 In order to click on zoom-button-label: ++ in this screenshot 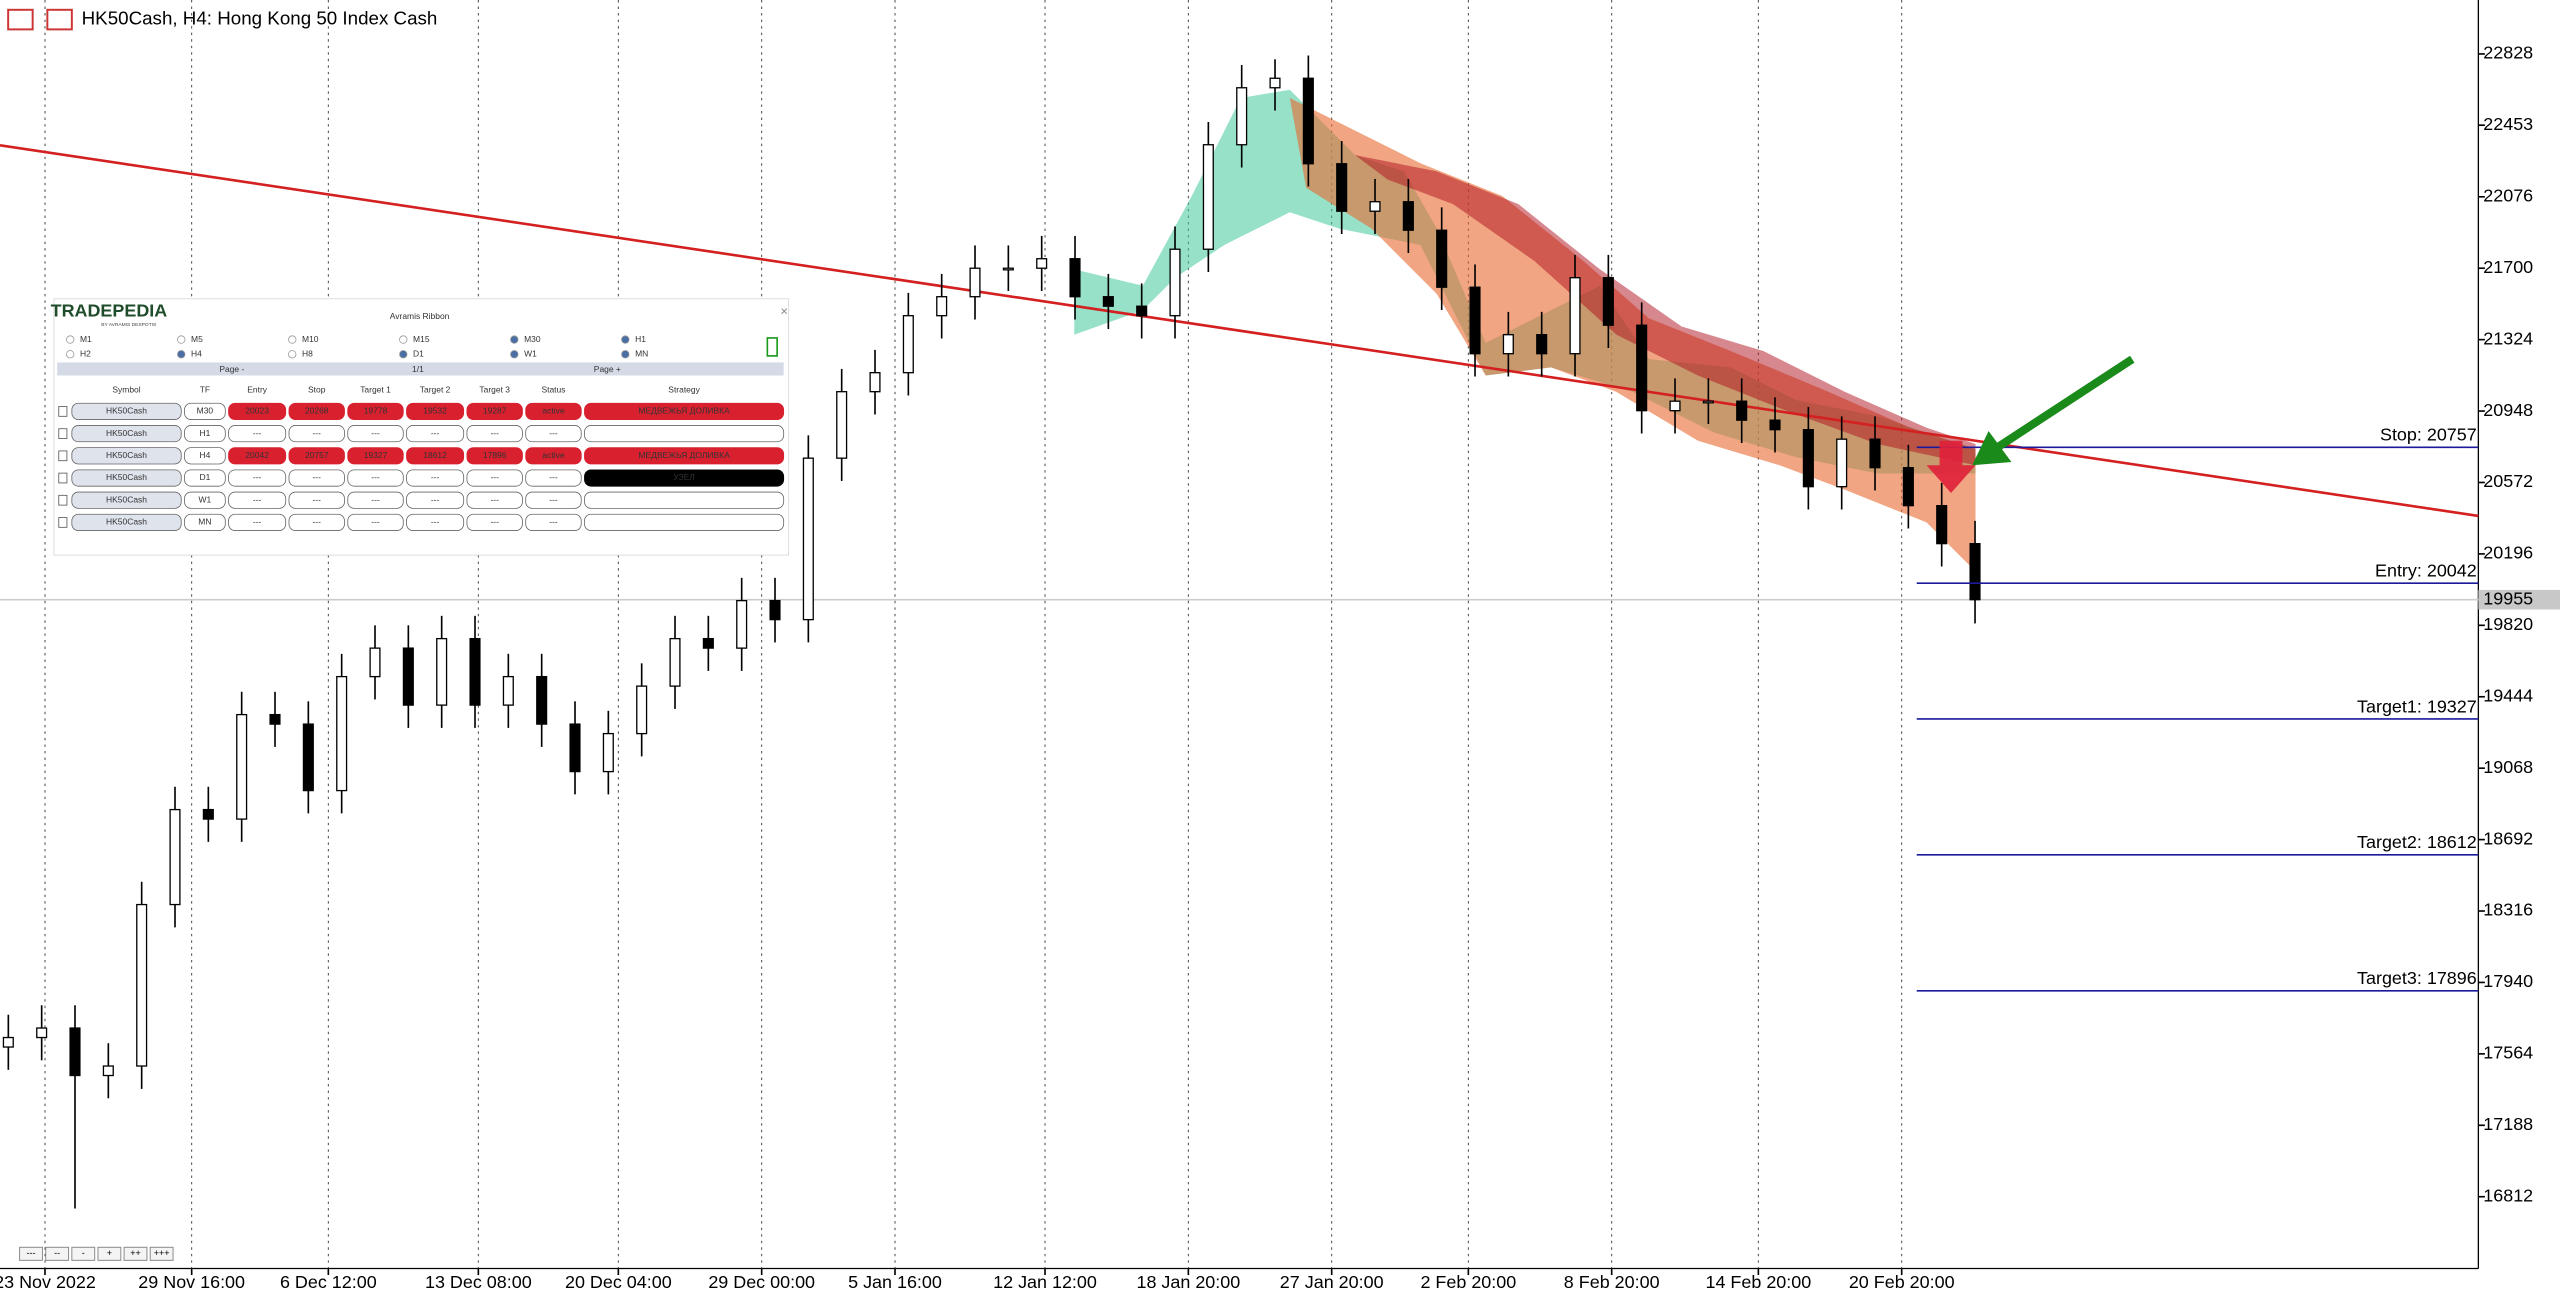, I will do `click(135, 1253)`.